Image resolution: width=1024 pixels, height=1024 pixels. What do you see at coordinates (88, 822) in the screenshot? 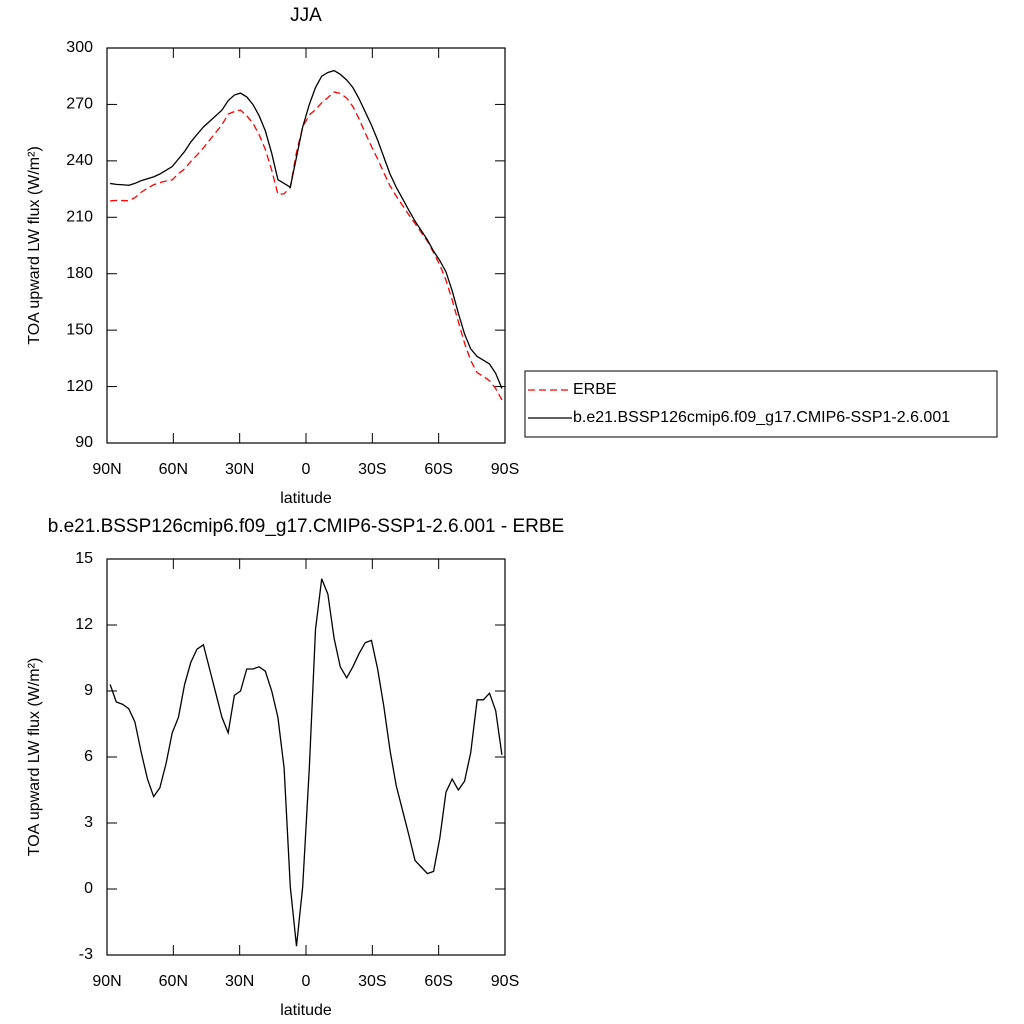
I see `y-tick-label: 3` at bounding box center [88, 822].